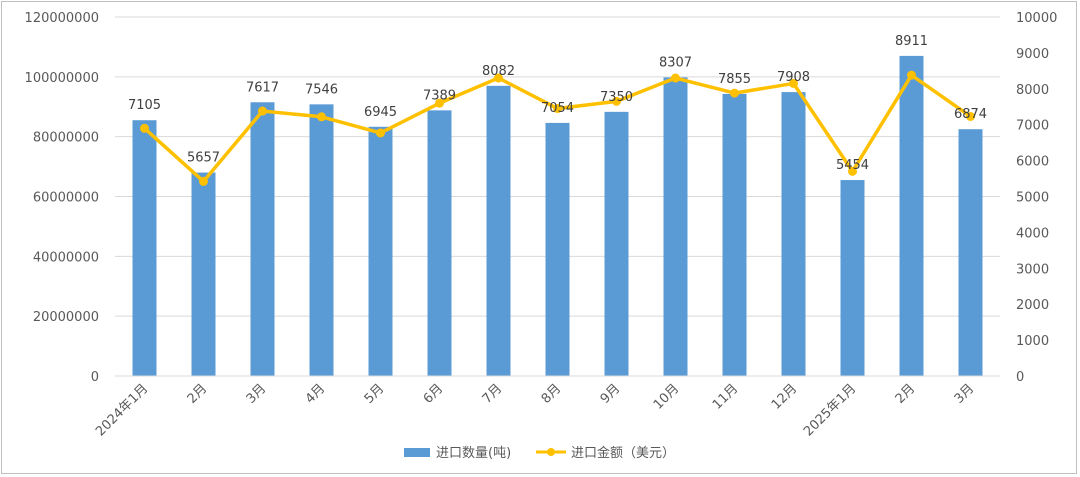 The width and height of the screenshot is (1080, 477). I want to click on left-y-tick-label: 120000000, so click(62, 18).